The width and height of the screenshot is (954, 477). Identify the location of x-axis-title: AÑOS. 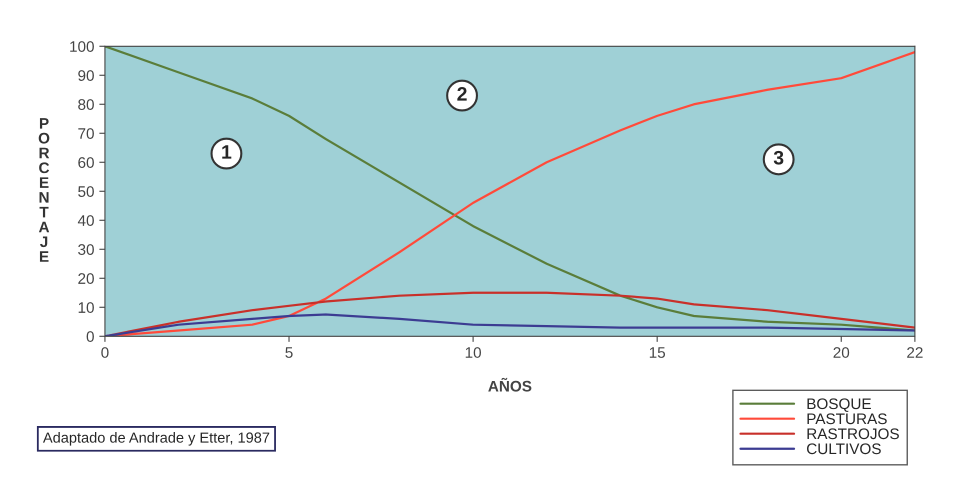
(510, 385).